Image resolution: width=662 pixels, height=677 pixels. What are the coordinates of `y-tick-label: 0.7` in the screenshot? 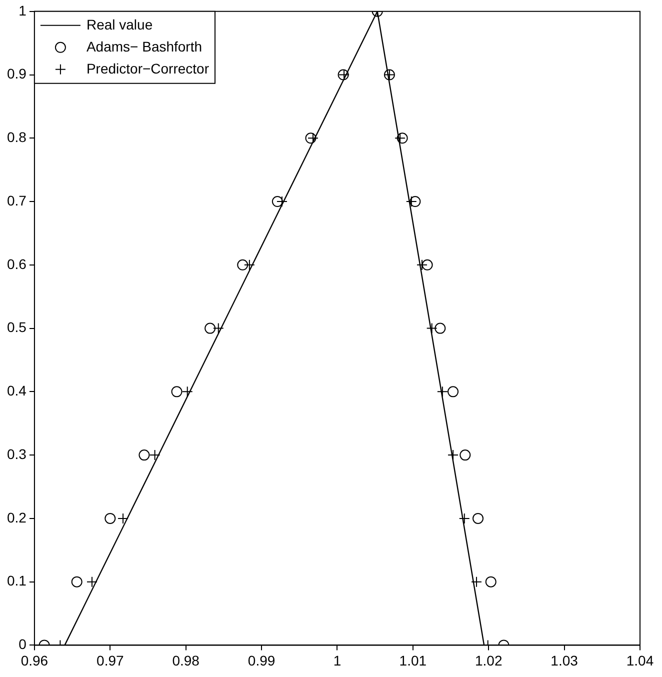 It's located at (16, 200).